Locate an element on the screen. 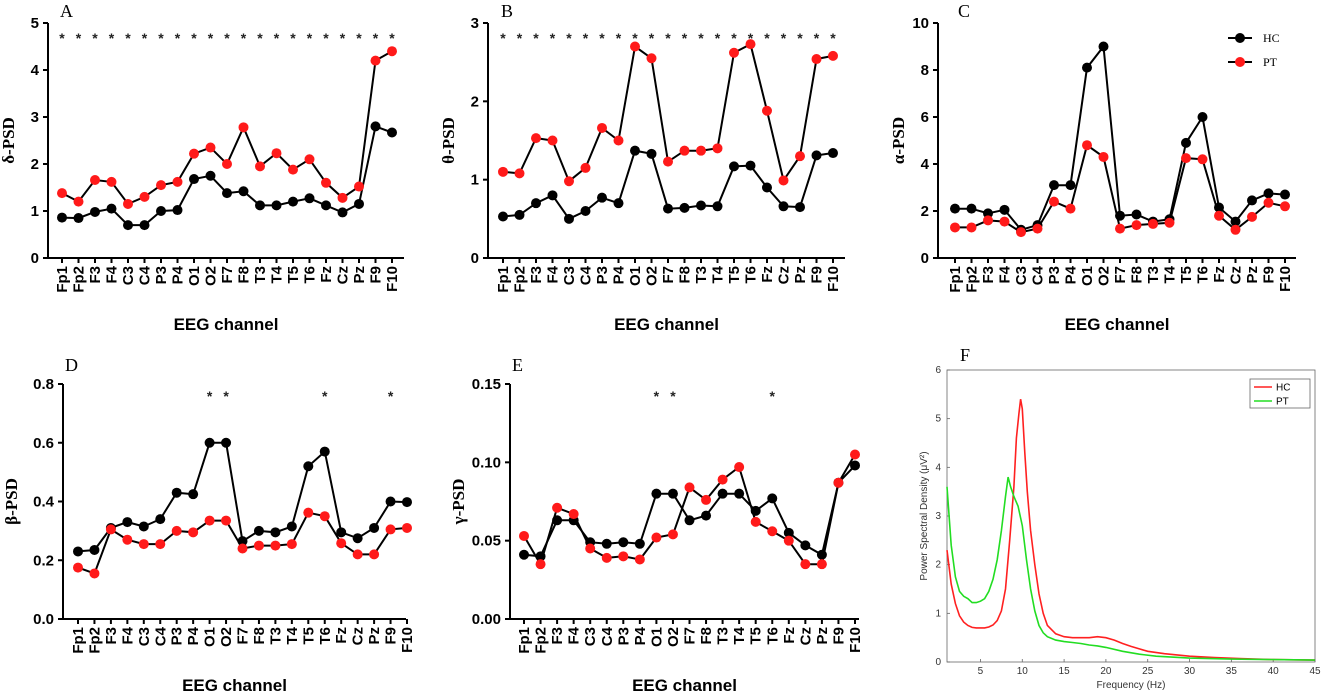  x-tick-label: T6 is located at coordinates (310, 275).